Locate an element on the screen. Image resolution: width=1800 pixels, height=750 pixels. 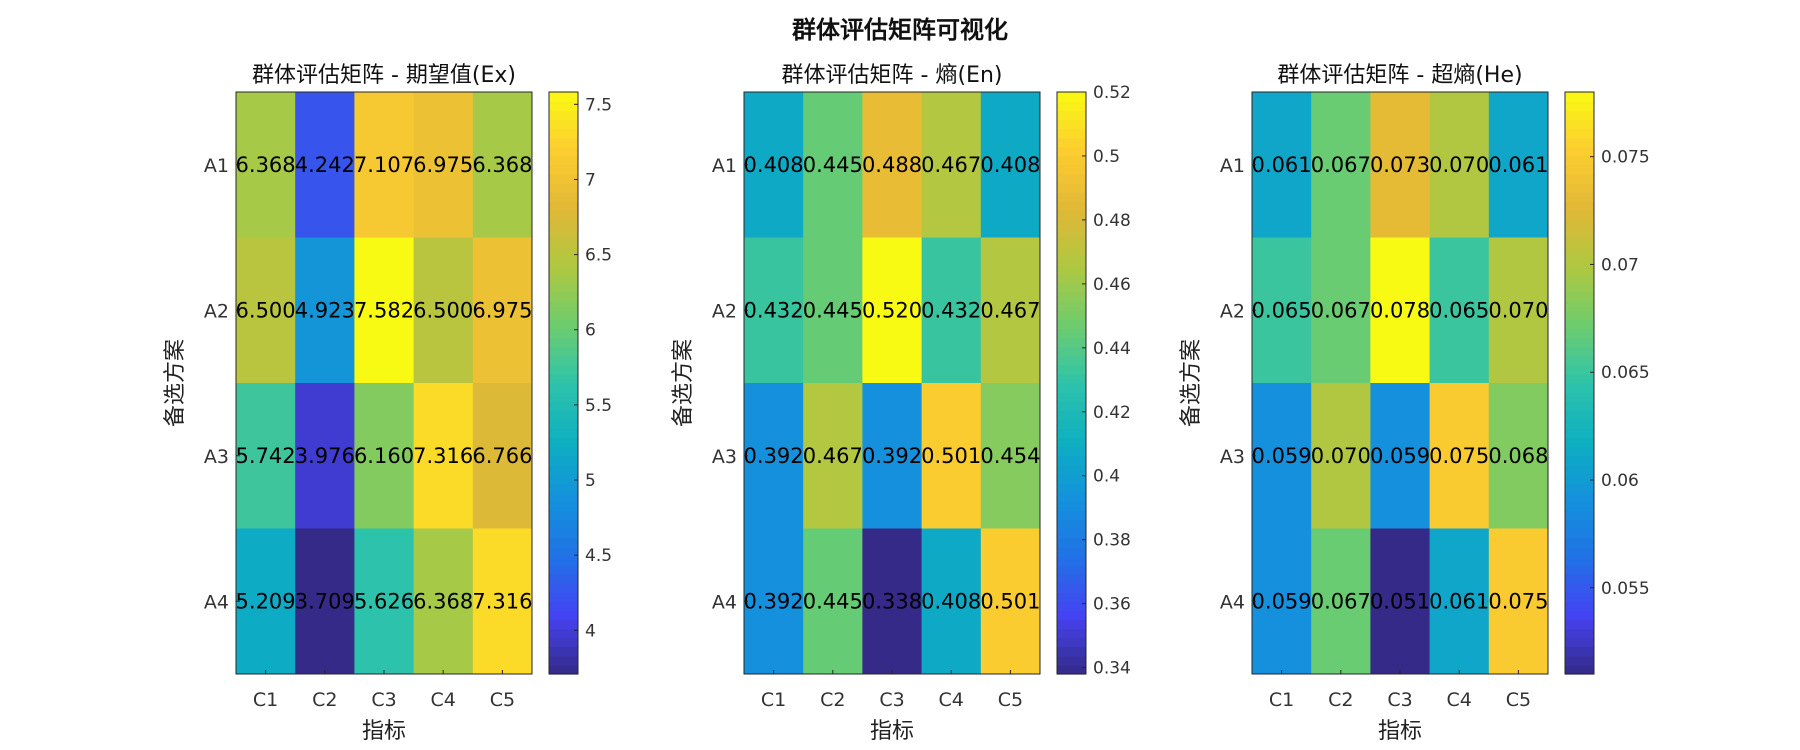
y-tick-label: A3 is located at coordinates (1232, 457).